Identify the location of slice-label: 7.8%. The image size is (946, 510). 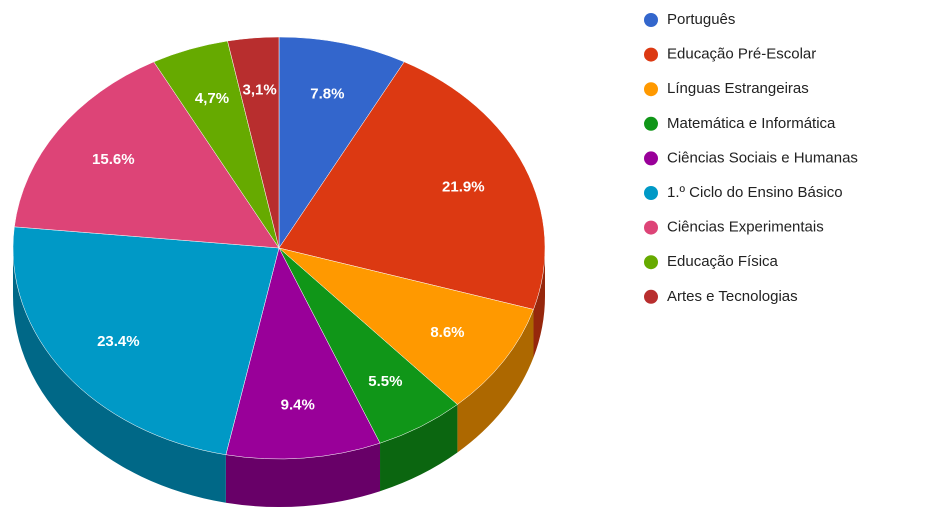
(327, 93).